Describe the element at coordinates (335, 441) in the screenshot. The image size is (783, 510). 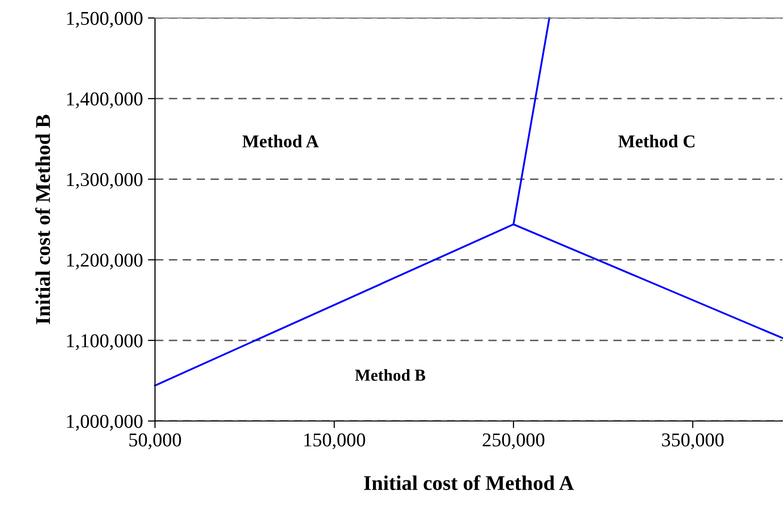
I see `x-tick-label: 150,000` at that location.